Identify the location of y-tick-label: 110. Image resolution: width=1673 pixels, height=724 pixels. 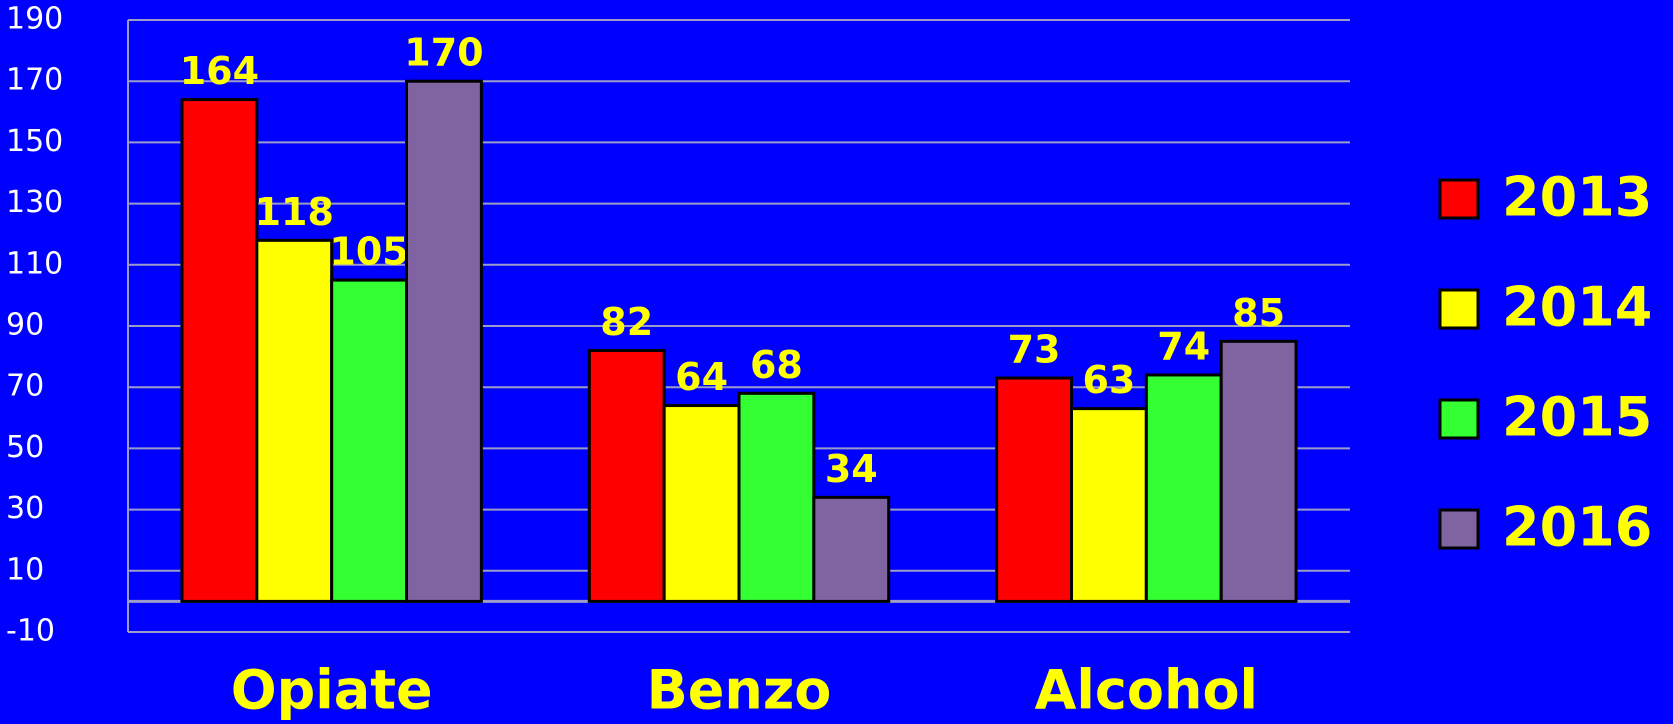
(34, 263).